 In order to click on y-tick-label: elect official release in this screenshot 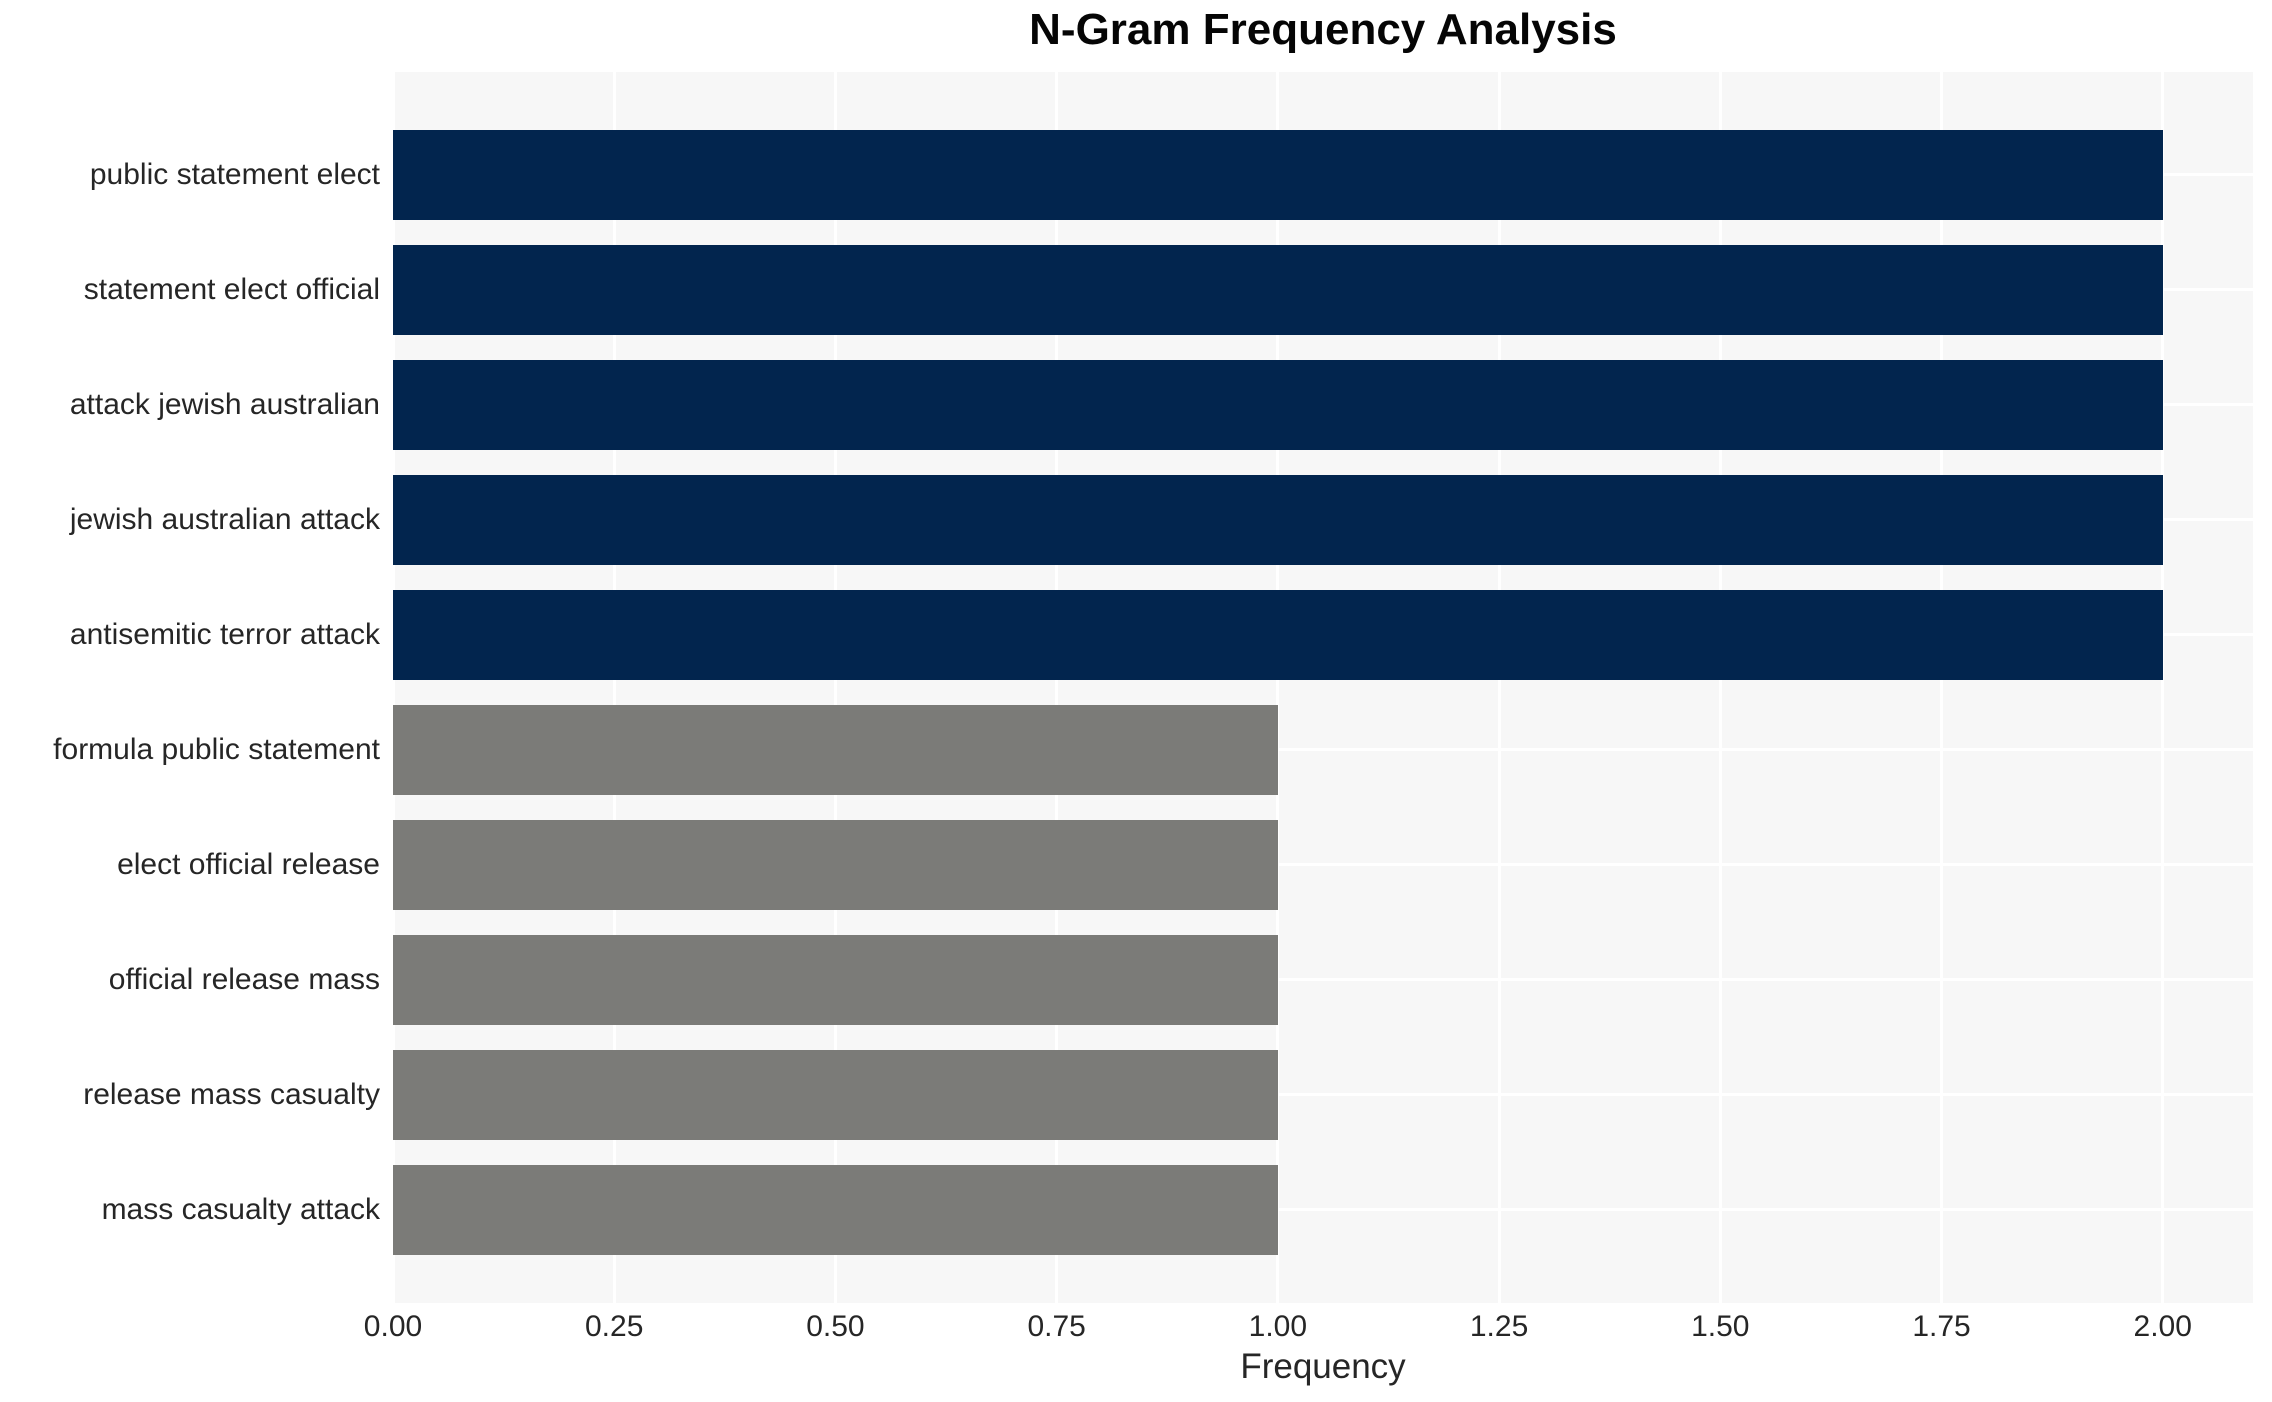, I will do `click(248, 864)`.